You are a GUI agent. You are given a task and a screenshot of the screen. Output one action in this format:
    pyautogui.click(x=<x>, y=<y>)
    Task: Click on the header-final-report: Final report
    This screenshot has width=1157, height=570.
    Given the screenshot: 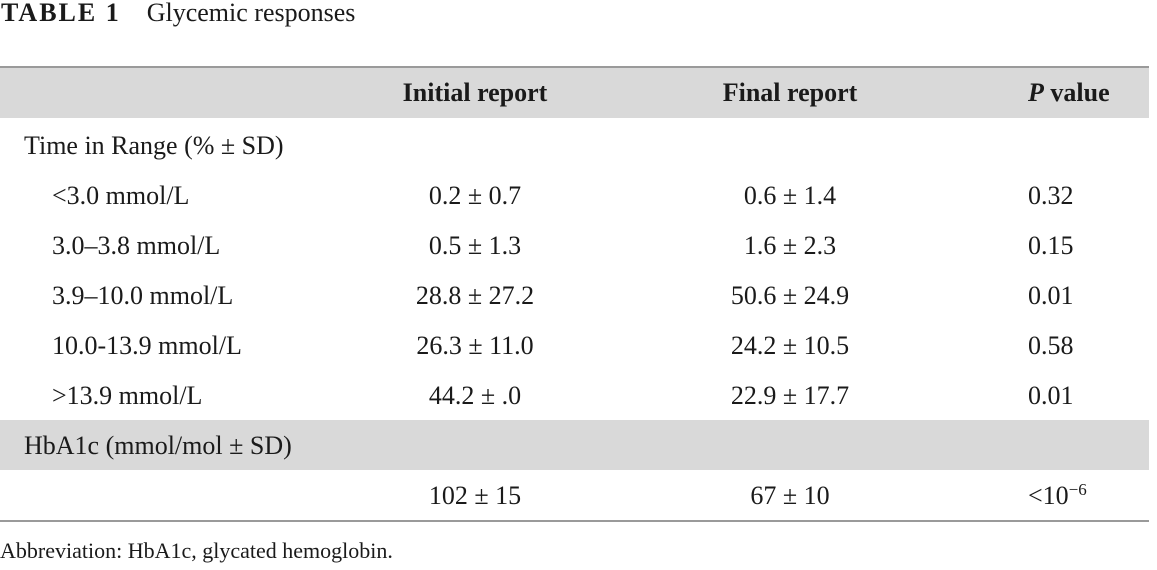 What is the action you would take?
    pyautogui.click(x=790, y=92)
    